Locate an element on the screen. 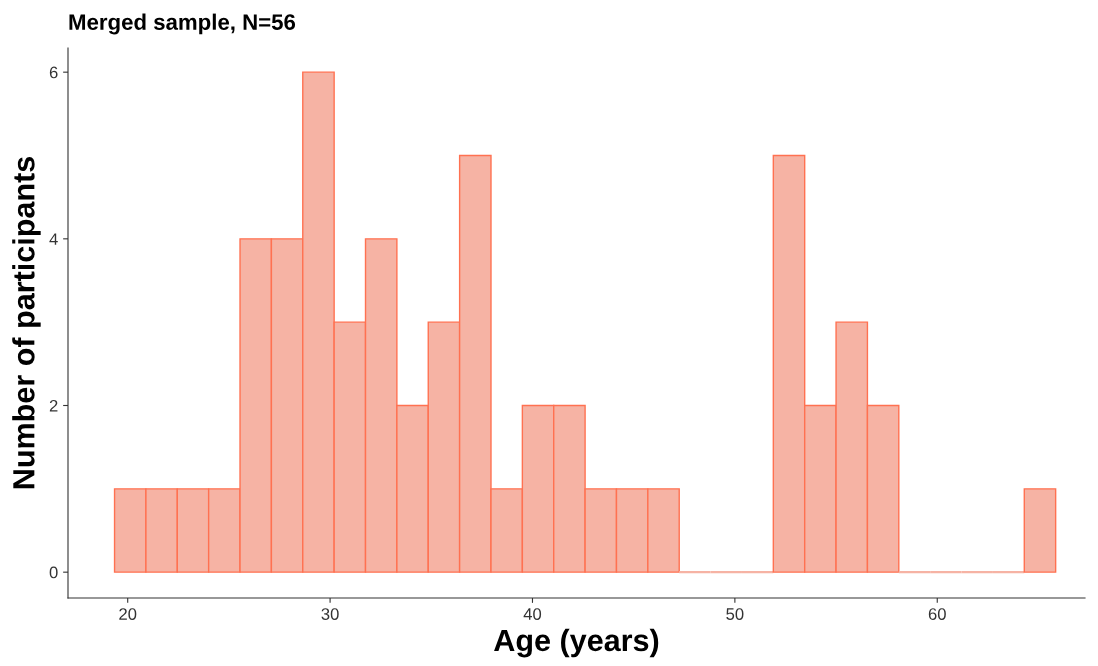  x-tick-label: 60 is located at coordinates (937, 614).